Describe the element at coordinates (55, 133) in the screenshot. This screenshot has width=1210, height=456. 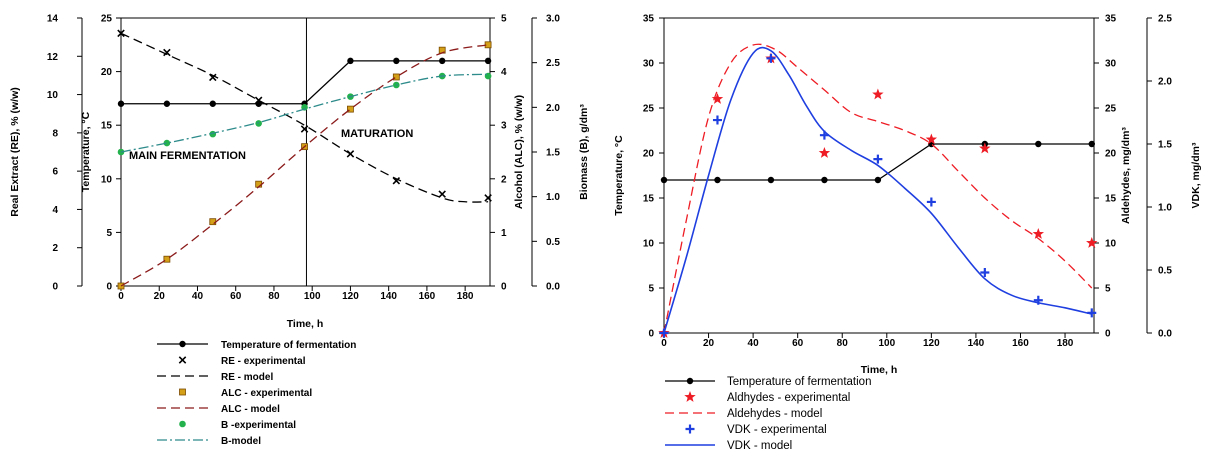
I see `re-tick-label: 8` at that location.